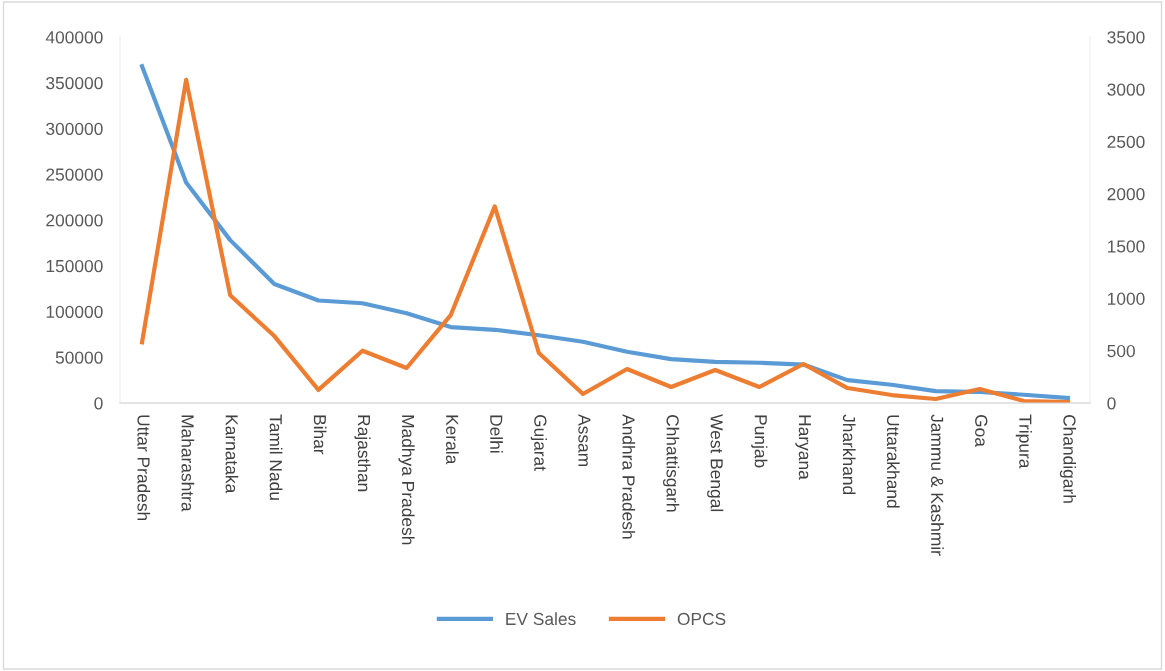 The width and height of the screenshot is (1165, 671). I want to click on x-tick-label: West Bengal, so click(715, 463).